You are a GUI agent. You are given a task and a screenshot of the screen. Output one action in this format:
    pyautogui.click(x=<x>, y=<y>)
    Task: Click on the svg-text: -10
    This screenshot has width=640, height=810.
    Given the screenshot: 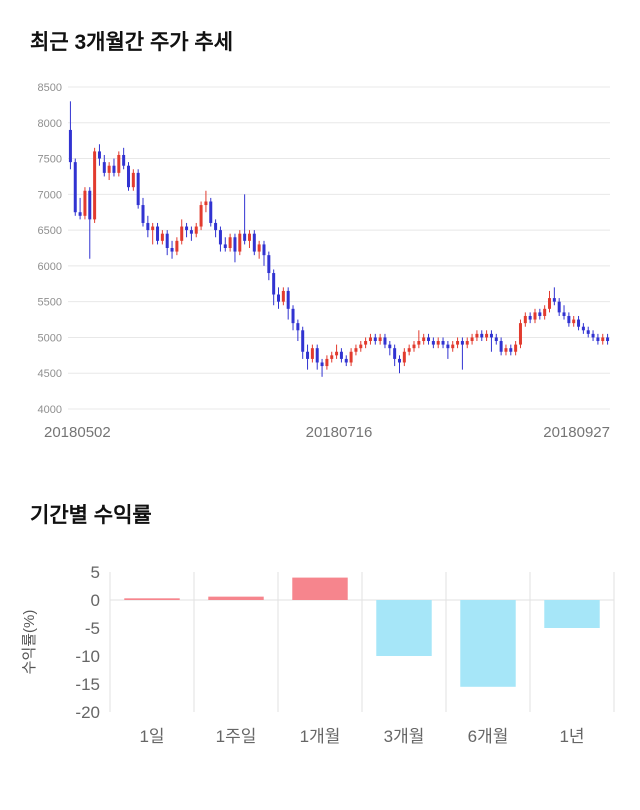 What is the action you would take?
    pyautogui.click(x=87, y=656)
    